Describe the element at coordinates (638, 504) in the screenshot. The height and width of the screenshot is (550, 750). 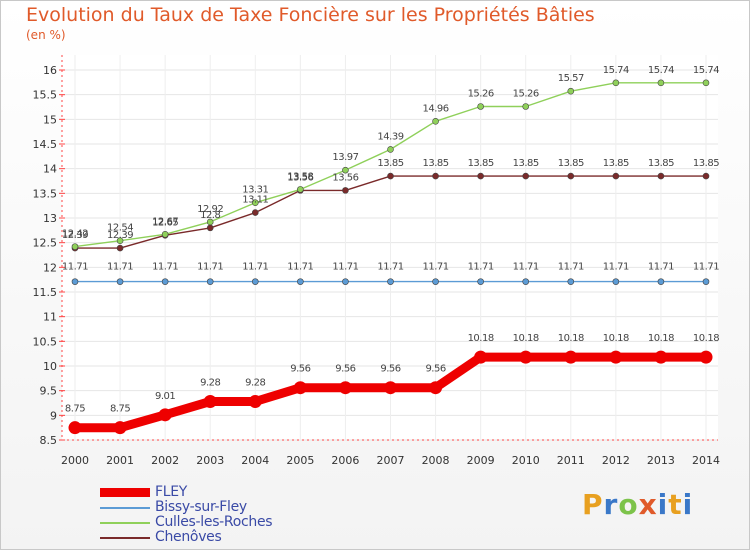
I see `proxiti-logo: Proxiti` at that location.